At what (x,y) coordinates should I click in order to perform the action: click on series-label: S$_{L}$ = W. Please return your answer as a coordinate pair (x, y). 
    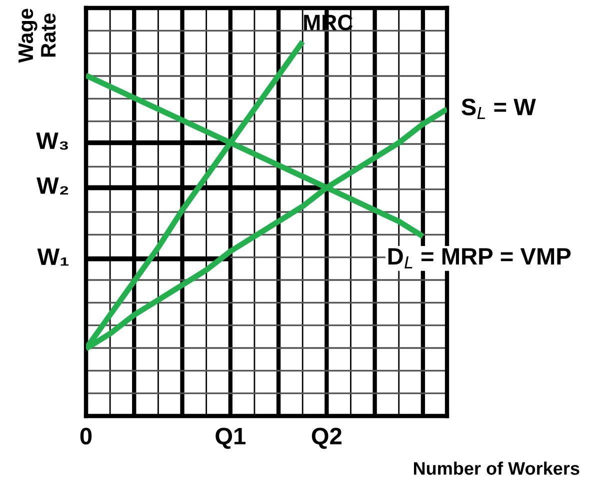
    Looking at the image, I should click on (499, 109).